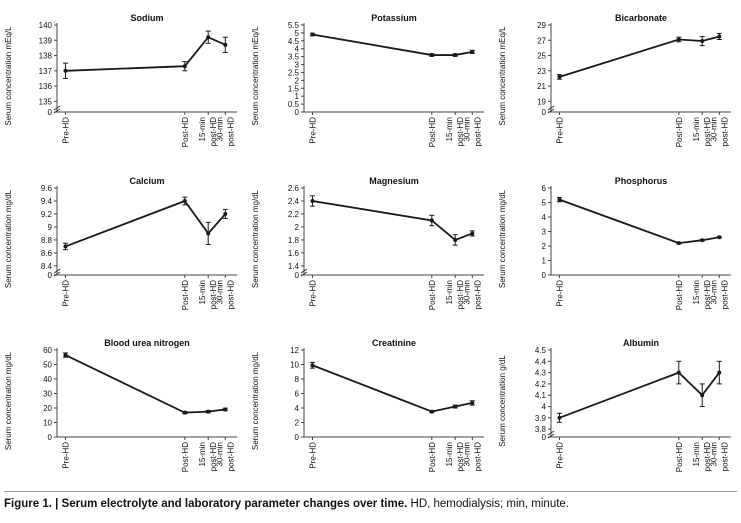 The image size is (741, 523). I want to click on y-tick-label: 1.6, so click(294, 253).